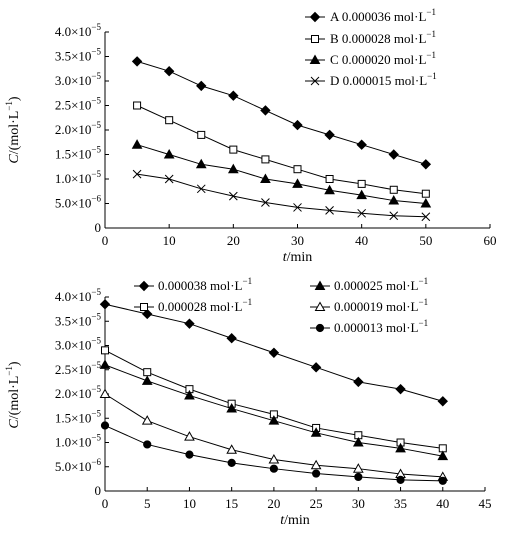  Describe the element at coordinates (381, 326) in the screenshot. I see `legend-label: 0.000013 mol·L−1` at that location.